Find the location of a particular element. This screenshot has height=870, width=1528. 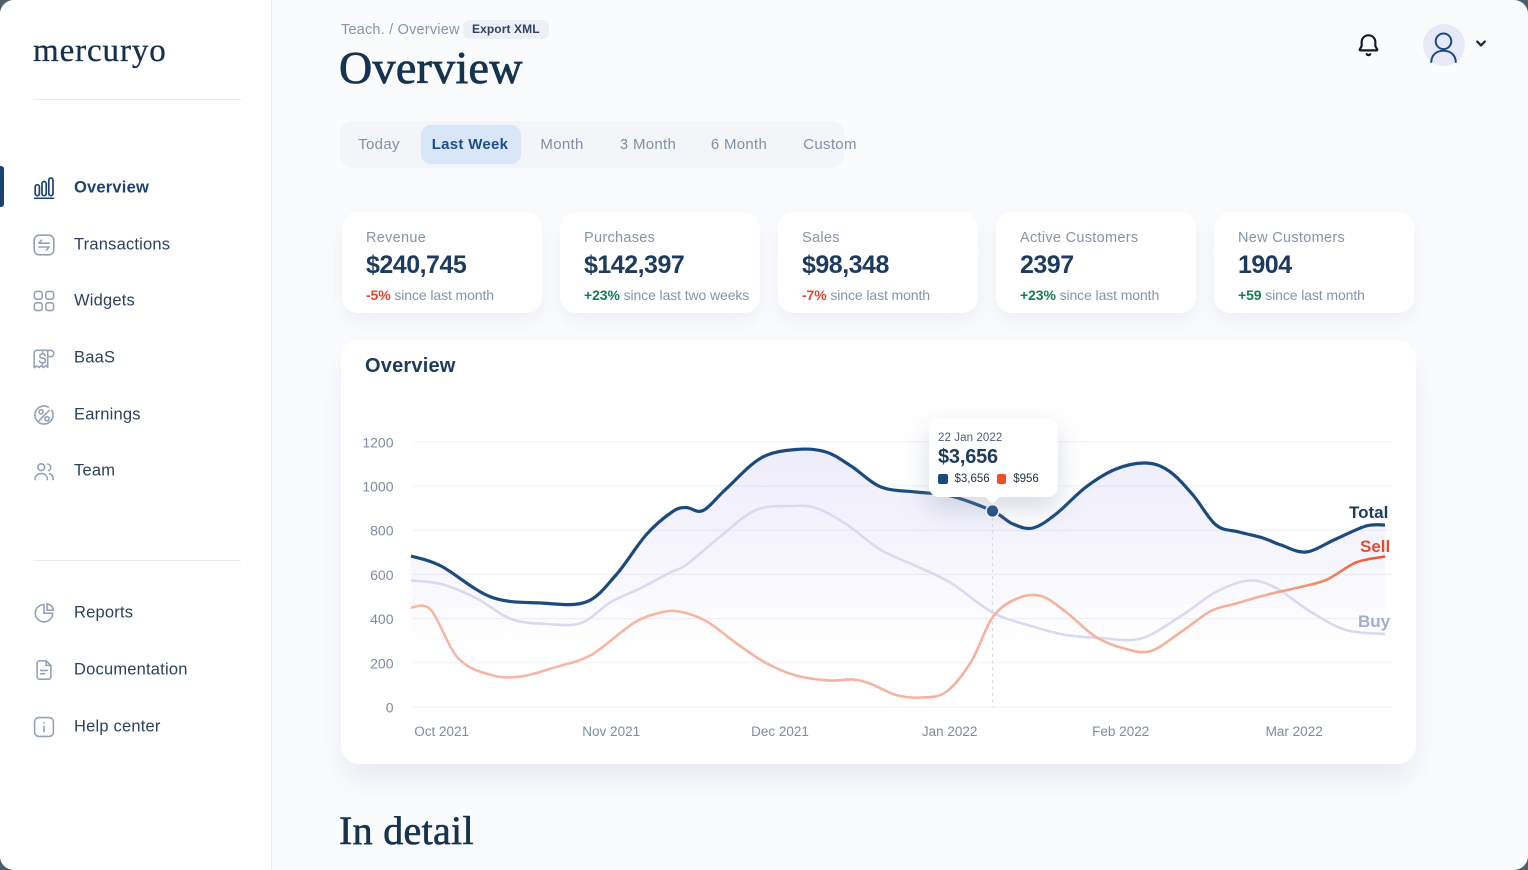

svg-text: Feb 2022 is located at coordinates (1120, 731).